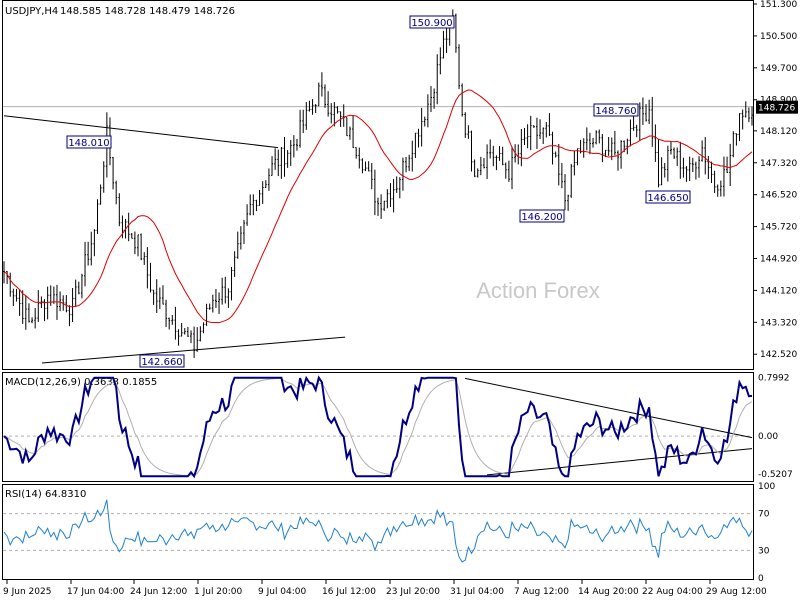 The width and height of the screenshot is (800, 600). Describe the element at coordinates (95, 592) in the screenshot. I see `x-tick-label: 17 Jun 04:00` at that location.